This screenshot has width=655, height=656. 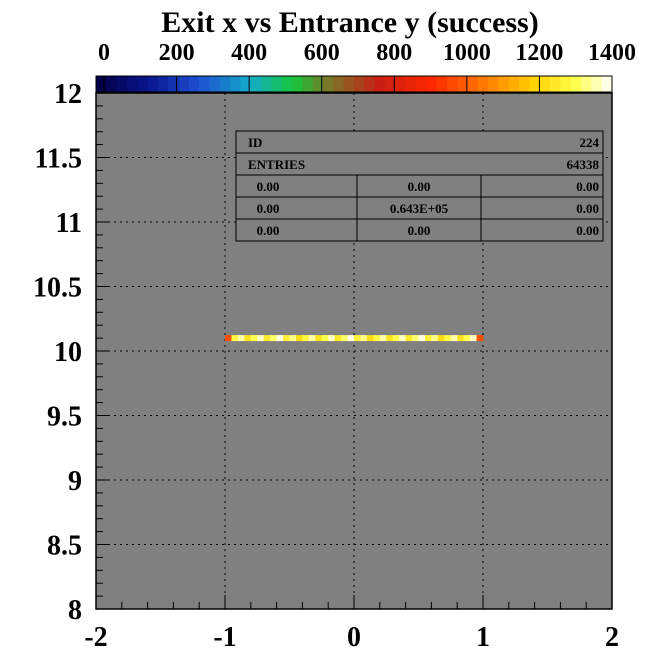 I want to click on heatmap-band, so click(x=354, y=338).